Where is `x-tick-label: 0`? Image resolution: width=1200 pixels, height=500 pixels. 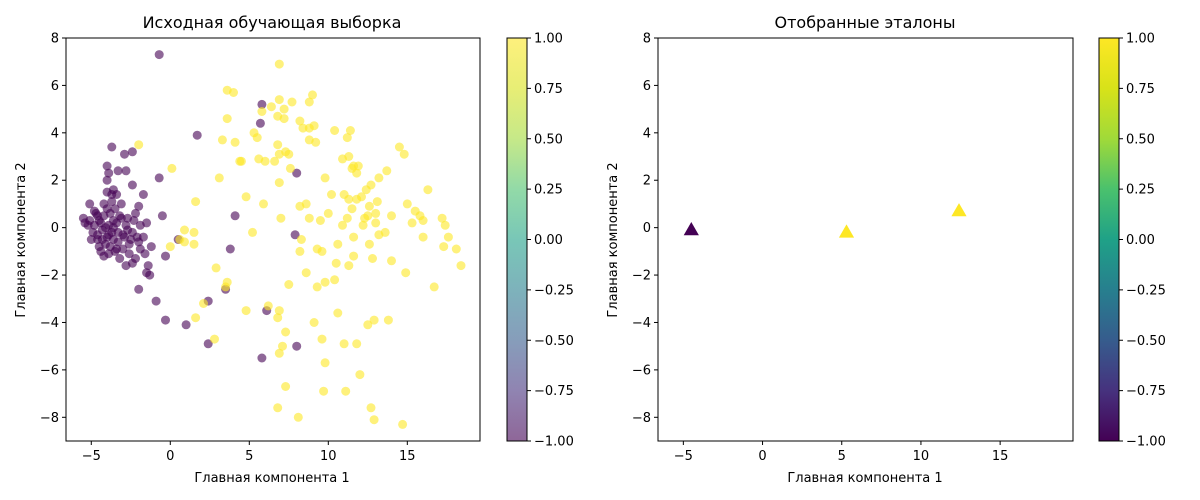 x-tick-label: 0 is located at coordinates (762, 456).